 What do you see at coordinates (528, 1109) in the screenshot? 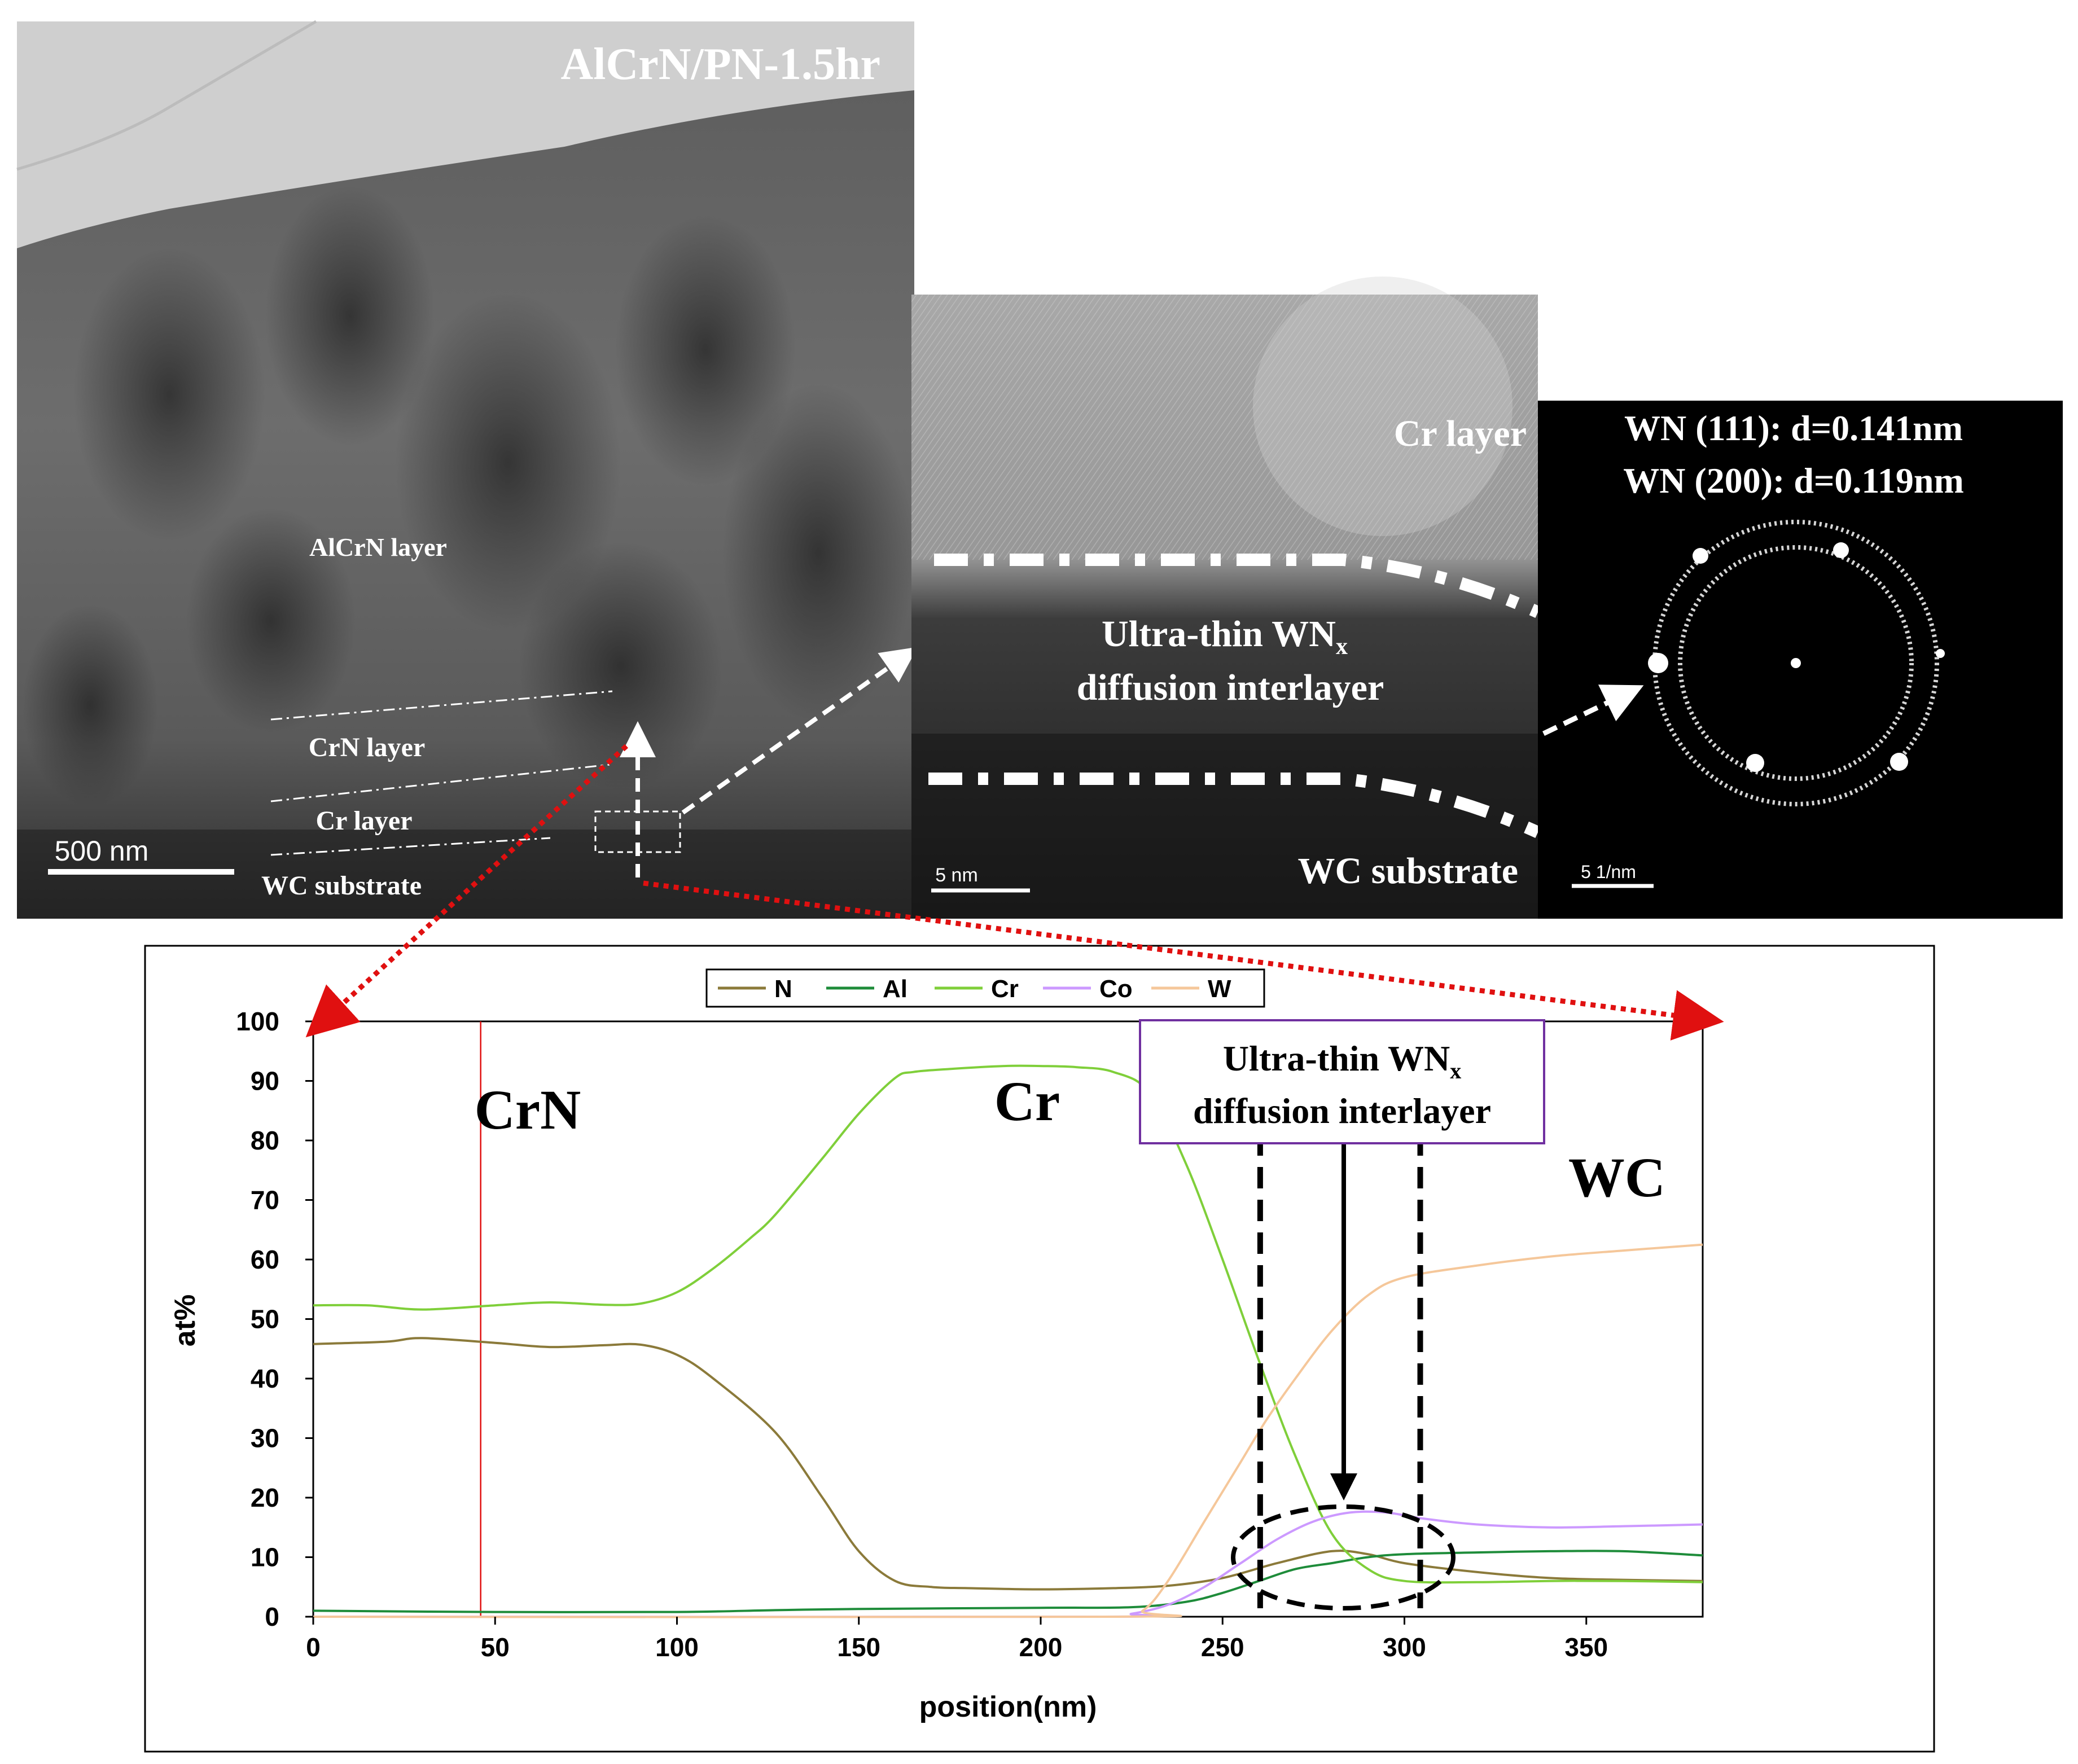
I see `region-label-crn: CrN` at bounding box center [528, 1109].